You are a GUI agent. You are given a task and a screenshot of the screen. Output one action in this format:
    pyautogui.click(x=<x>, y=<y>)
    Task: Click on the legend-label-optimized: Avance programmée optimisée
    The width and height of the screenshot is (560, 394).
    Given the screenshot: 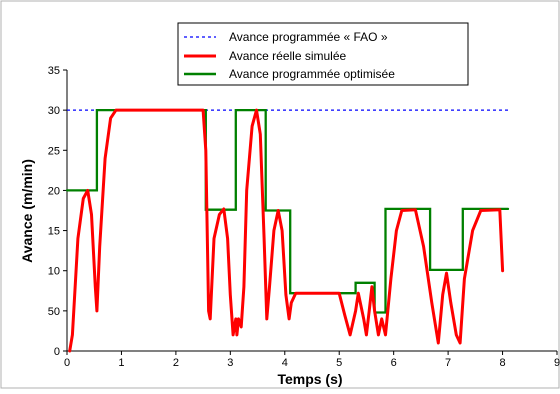 What is the action you would take?
    pyautogui.click(x=312, y=74)
    